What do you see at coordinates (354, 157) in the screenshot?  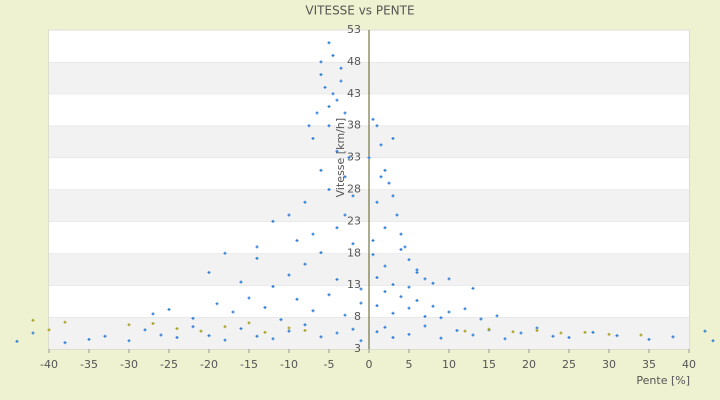 I see `y-tick-label: 33` at bounding box center [354, 157].